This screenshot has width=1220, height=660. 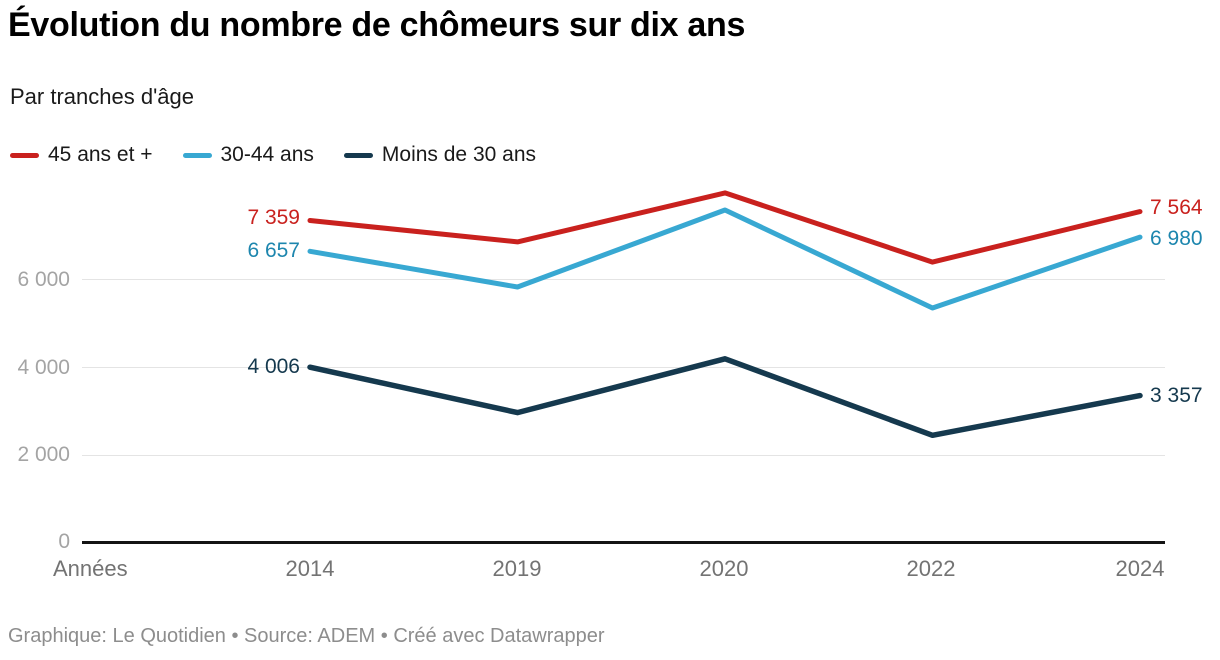 What do you see at coordinates (459, 154) in the screenshot?
I see `legend-label-moins-30: Moins de 30 ans` at bounding box center [459, 154].